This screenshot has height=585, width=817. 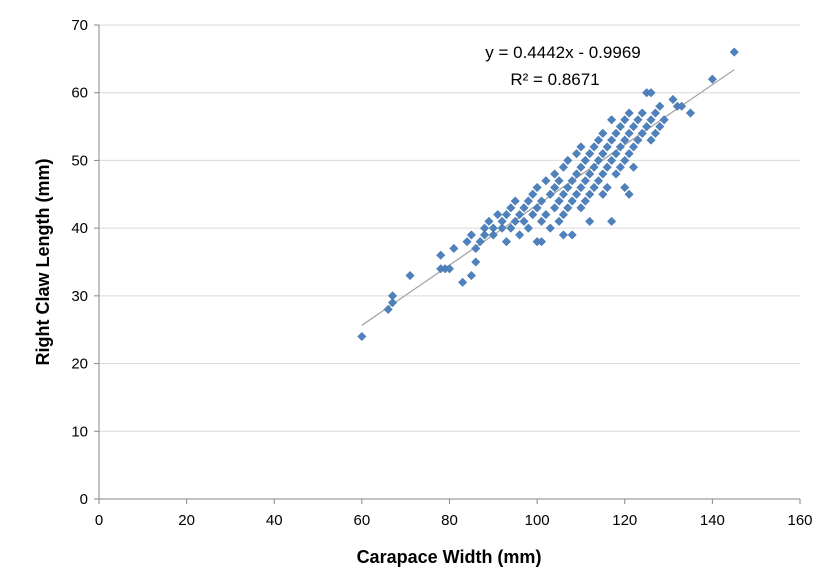 What do you see at coordinates (449, 557) in the screenshot?
I see `x-axis-title: Carapace Width (mm)` at bounding box center [449, 557].